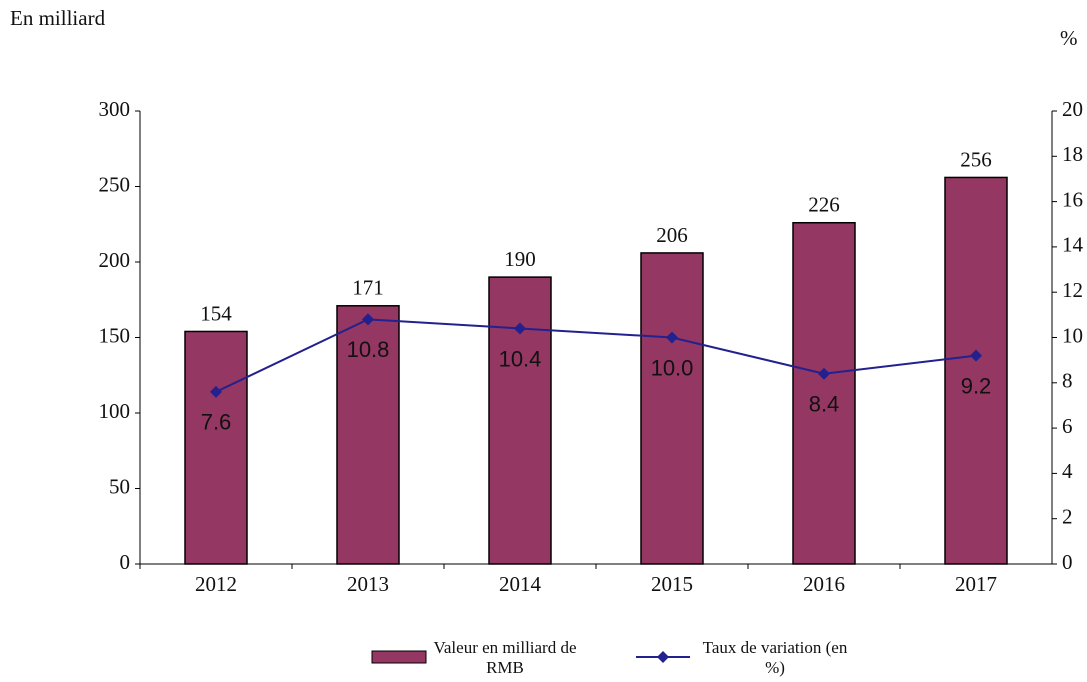 Image resolution: width=1087 pixels, height=682 pixels. I want to click on x-tick-label: 2017, so click(976, 584).